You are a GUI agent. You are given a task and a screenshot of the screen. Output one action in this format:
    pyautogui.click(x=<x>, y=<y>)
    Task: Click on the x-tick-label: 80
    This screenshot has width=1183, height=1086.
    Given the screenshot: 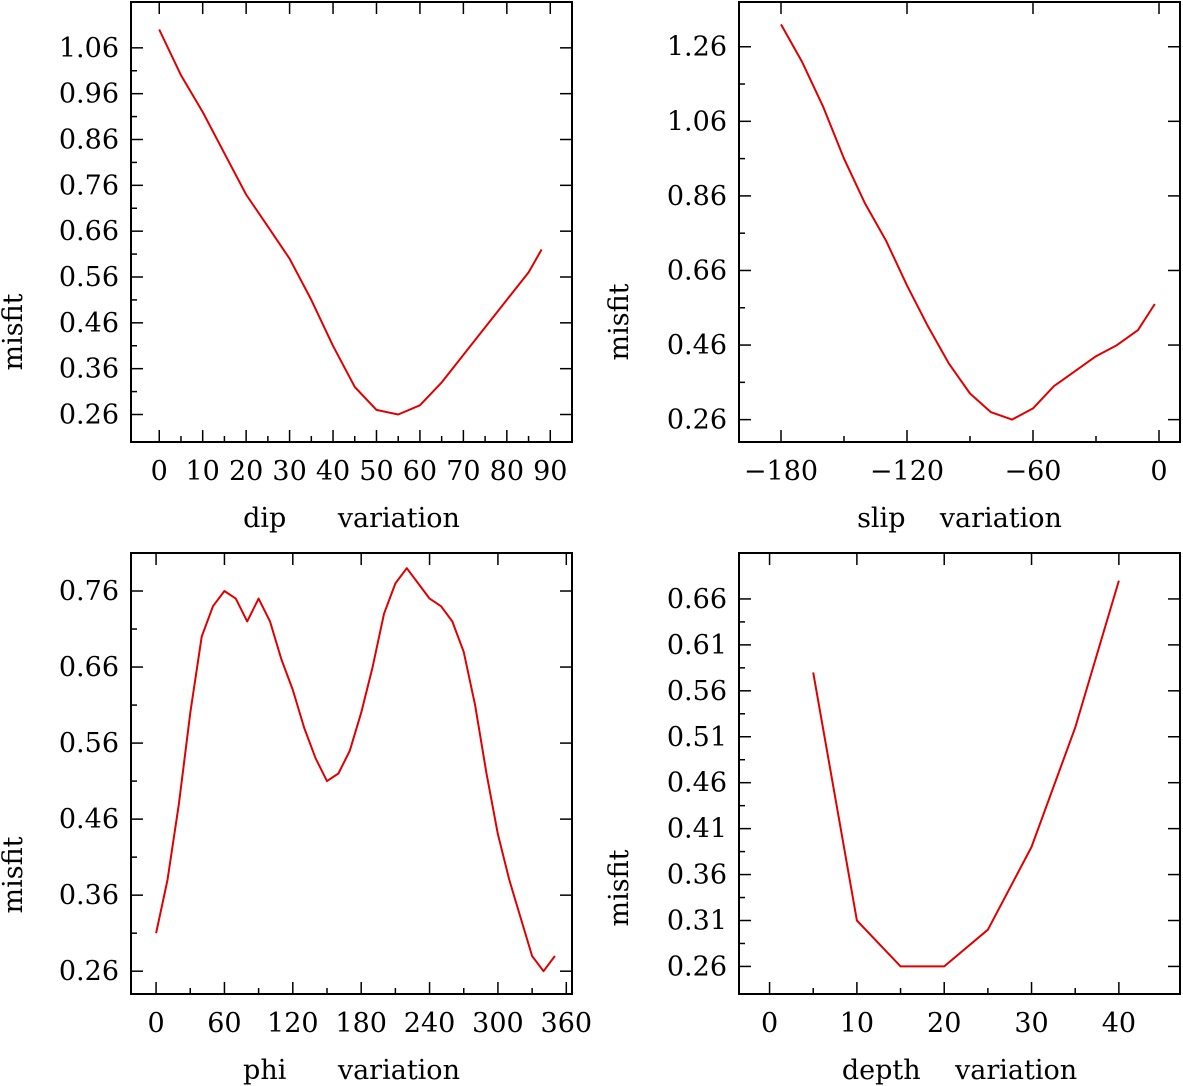 What is the action you would take?
    pyautogui.click(x=507, y=471)
    